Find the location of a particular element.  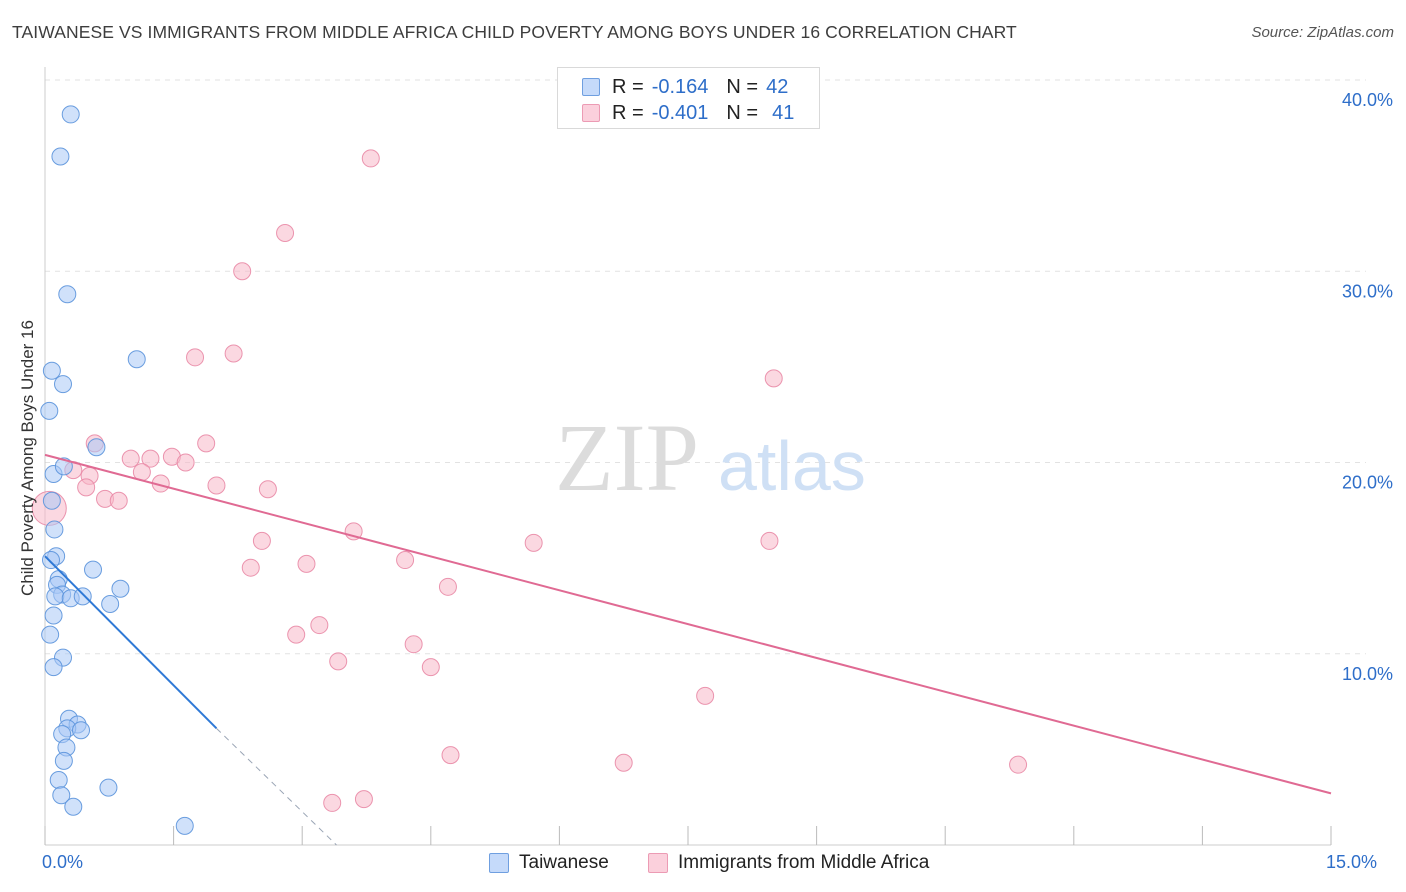

y-tick-label: 10.0% is located at coordinates (1367, 674).